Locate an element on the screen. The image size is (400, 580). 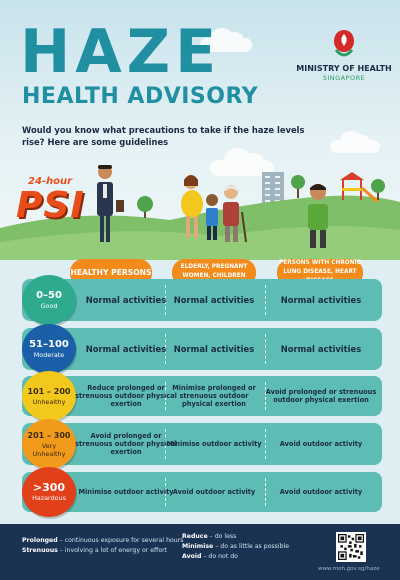
people-illustration is located at coordinates (212, 206).